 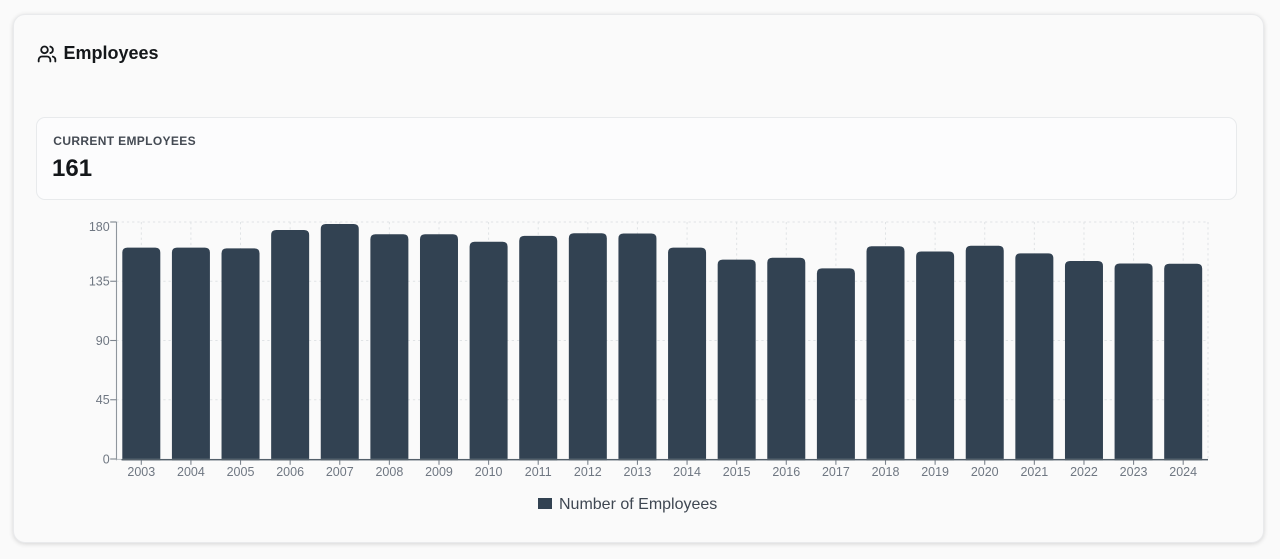 What do you see at coordinates (1034, 472) in the screenshot?
I see `svg-text: 2021` at bounding box center [1034, 472].